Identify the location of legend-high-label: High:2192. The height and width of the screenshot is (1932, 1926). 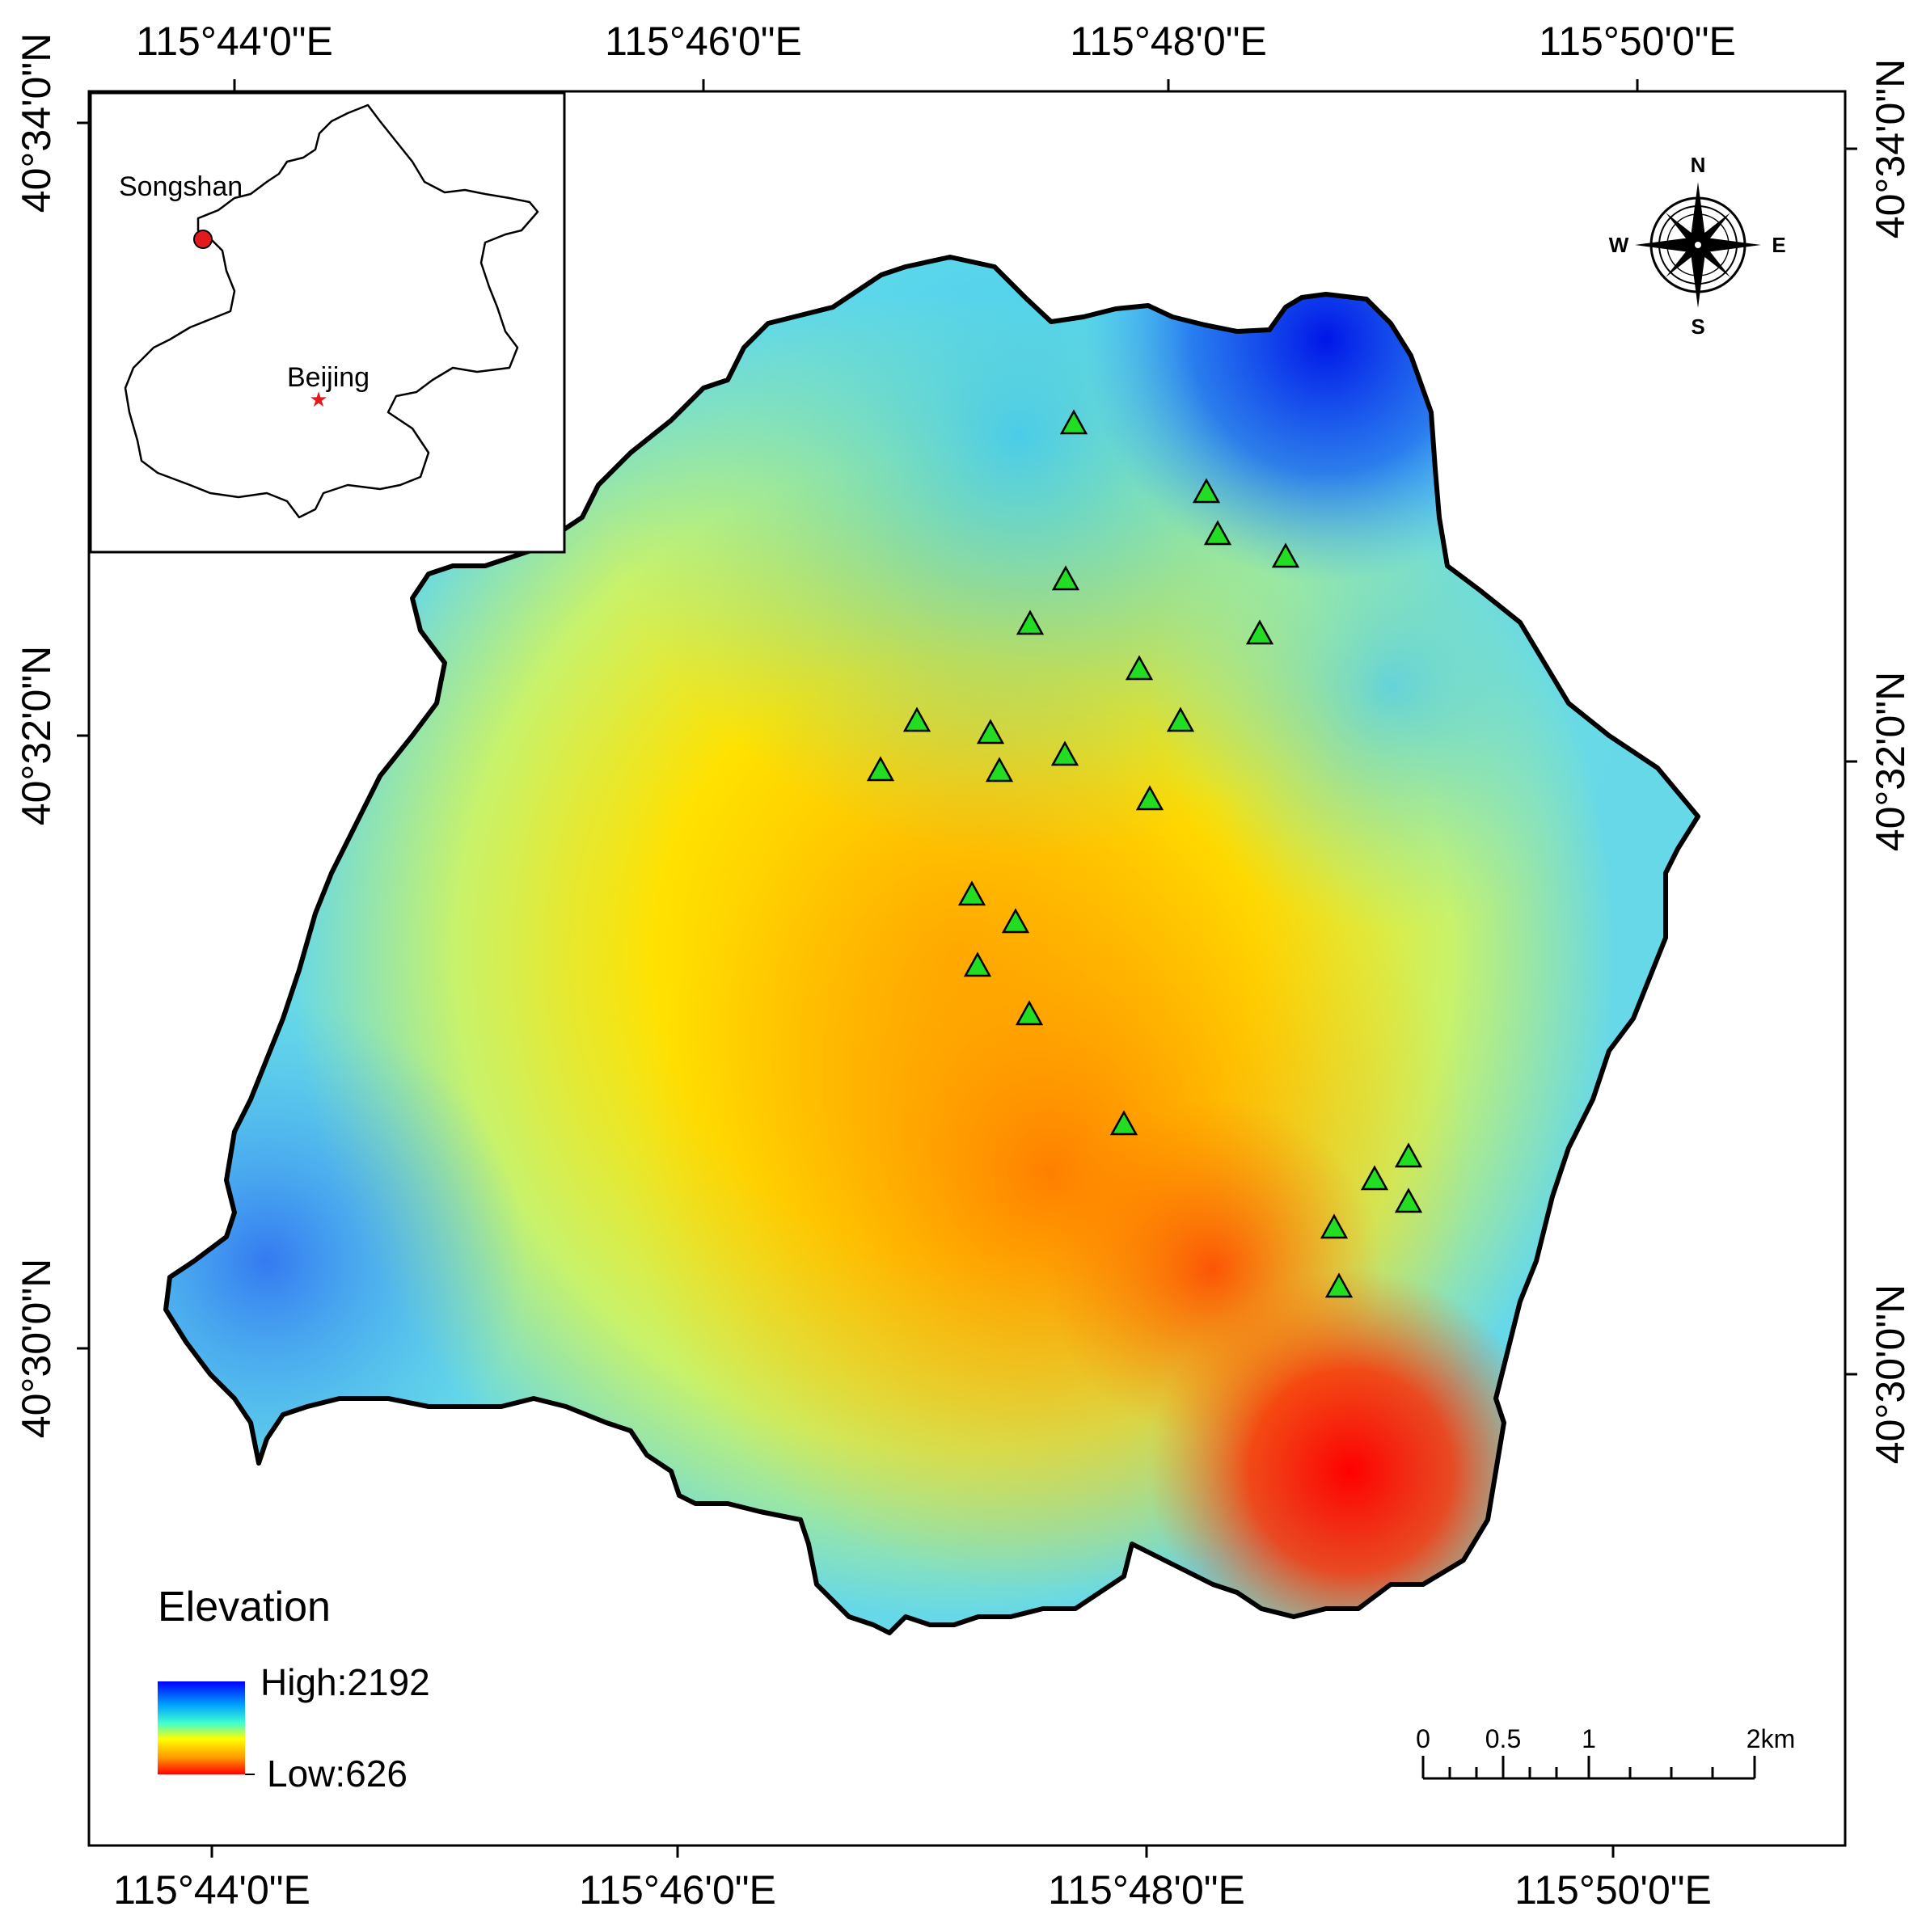
(345, 1682).